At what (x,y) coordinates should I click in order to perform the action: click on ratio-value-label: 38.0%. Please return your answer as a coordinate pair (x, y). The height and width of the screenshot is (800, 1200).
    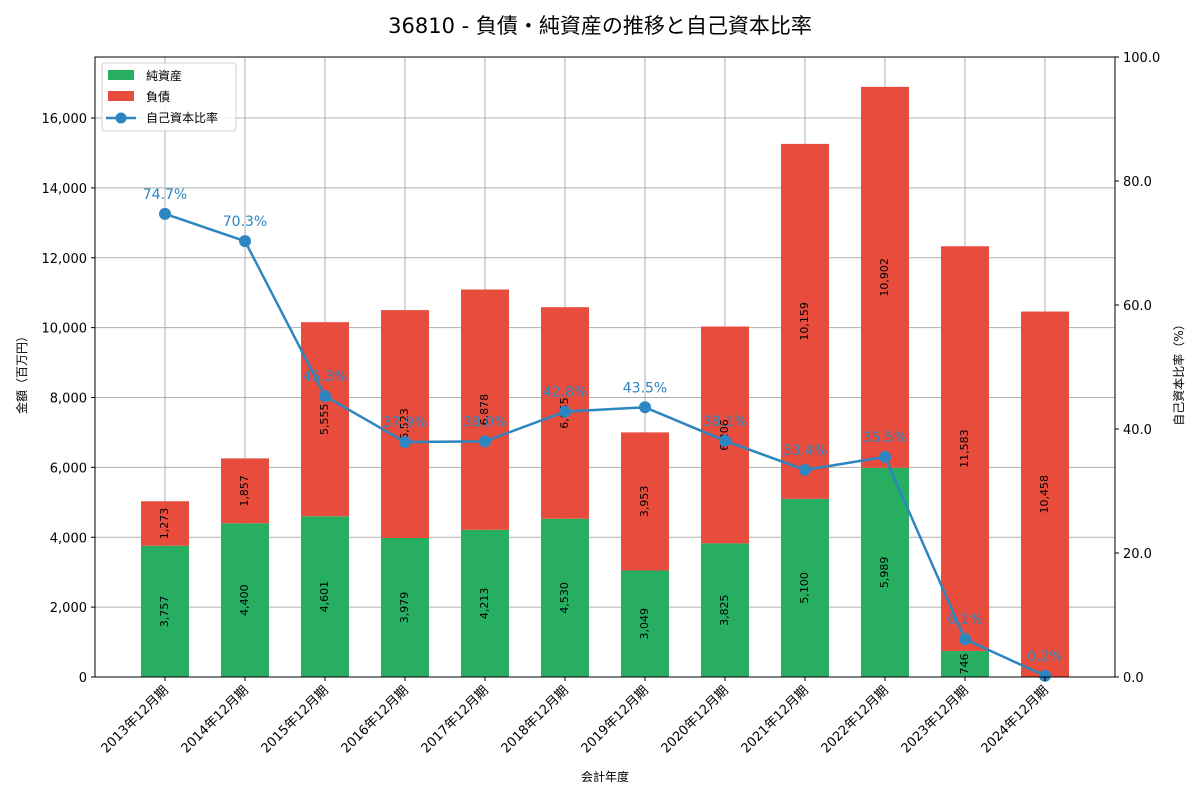
    Looking at the image, I should click on (485, 422).